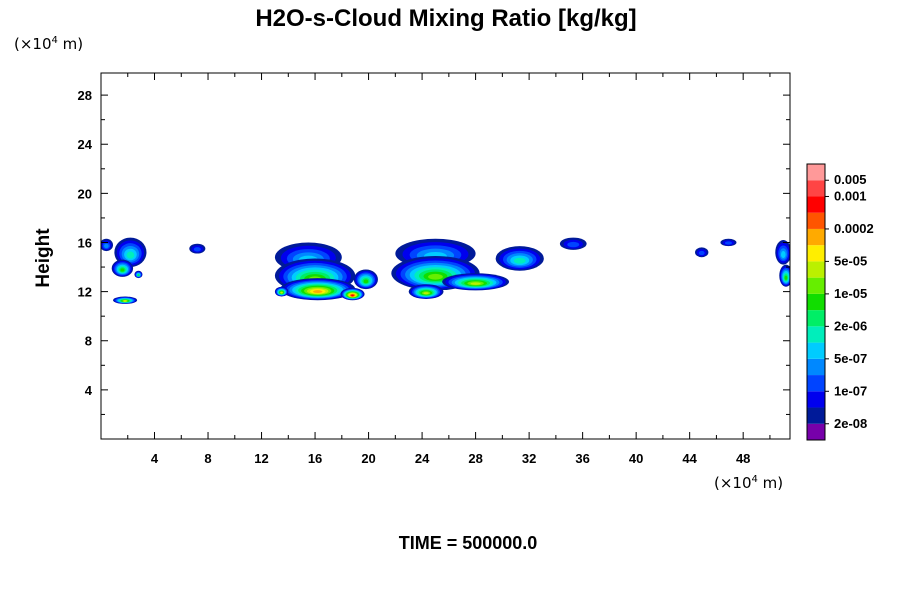 The width and height of the screenshot is (900, 600). Describe the element at coordinates (770, 483) in the screenshot. I see `x-axis-unit-suffix: m)` at that location.